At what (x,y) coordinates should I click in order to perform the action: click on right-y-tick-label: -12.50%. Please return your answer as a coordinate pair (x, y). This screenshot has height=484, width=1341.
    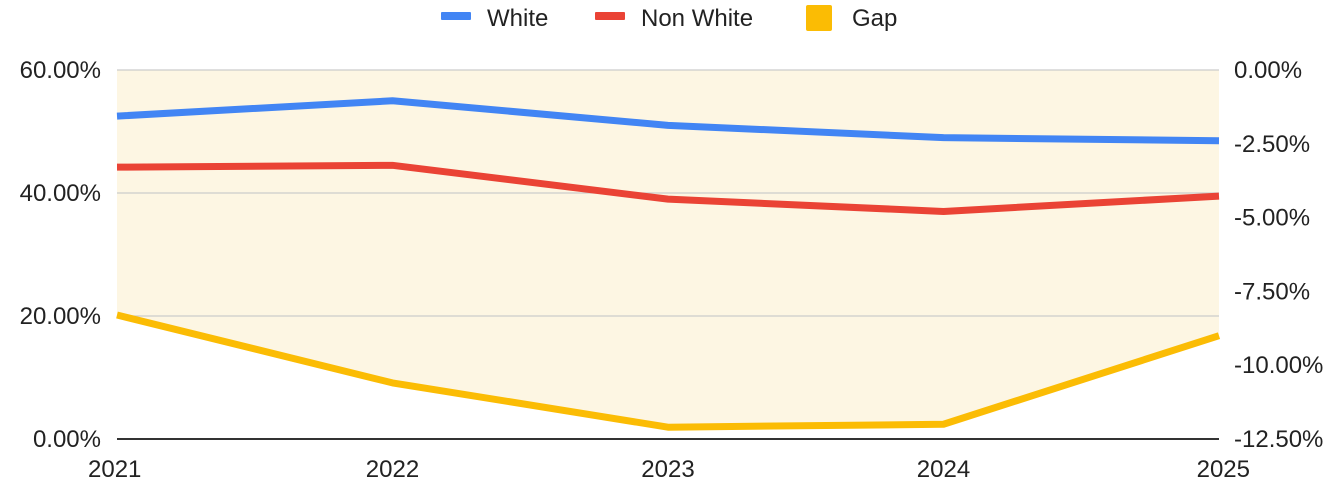
    Looking at the image, I should click on (1278, 439).